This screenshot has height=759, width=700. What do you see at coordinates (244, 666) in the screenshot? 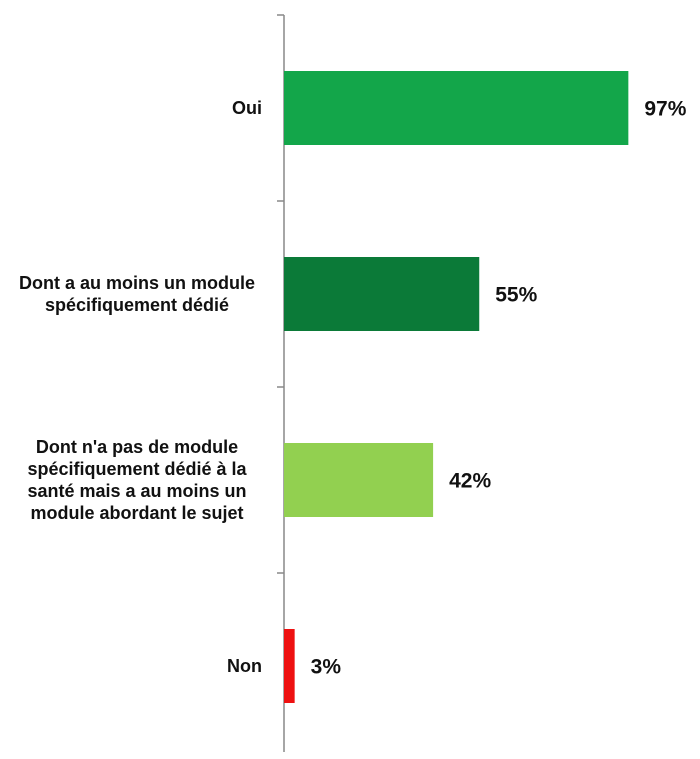
I see `category-label: Non` at bounding box center [244, 666].